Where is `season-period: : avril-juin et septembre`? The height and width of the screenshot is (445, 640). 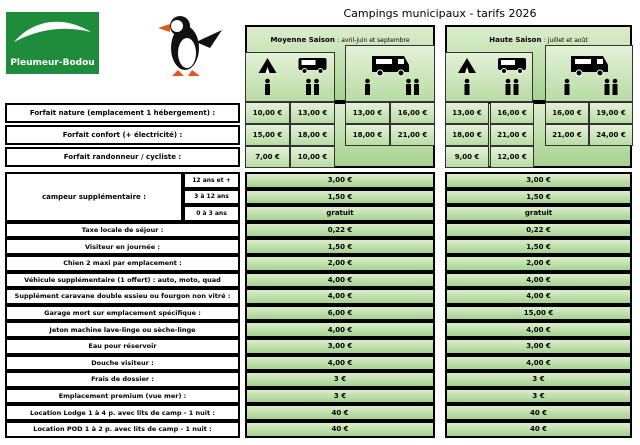 season-period: : avril-juin et septembre is located at coordinates (373, 40).